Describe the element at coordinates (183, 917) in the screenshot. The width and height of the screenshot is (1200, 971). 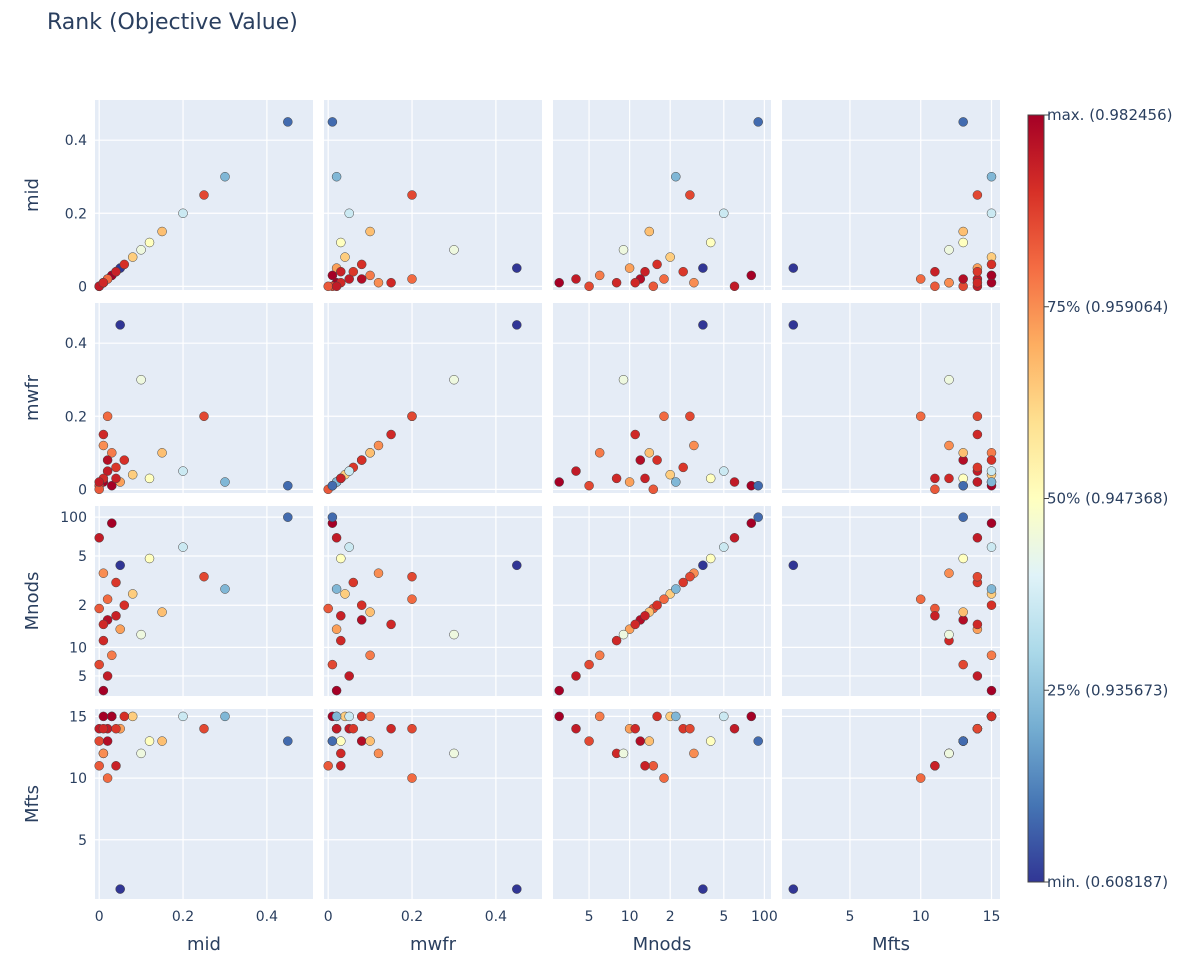
I see `x-tick-label: 0.2` at that location.